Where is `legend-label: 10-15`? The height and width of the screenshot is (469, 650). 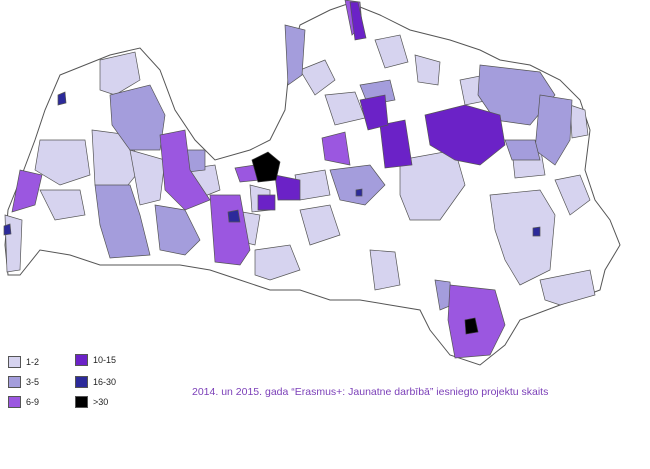 legend-label: 10-15 is located at coordinates (105, 360).